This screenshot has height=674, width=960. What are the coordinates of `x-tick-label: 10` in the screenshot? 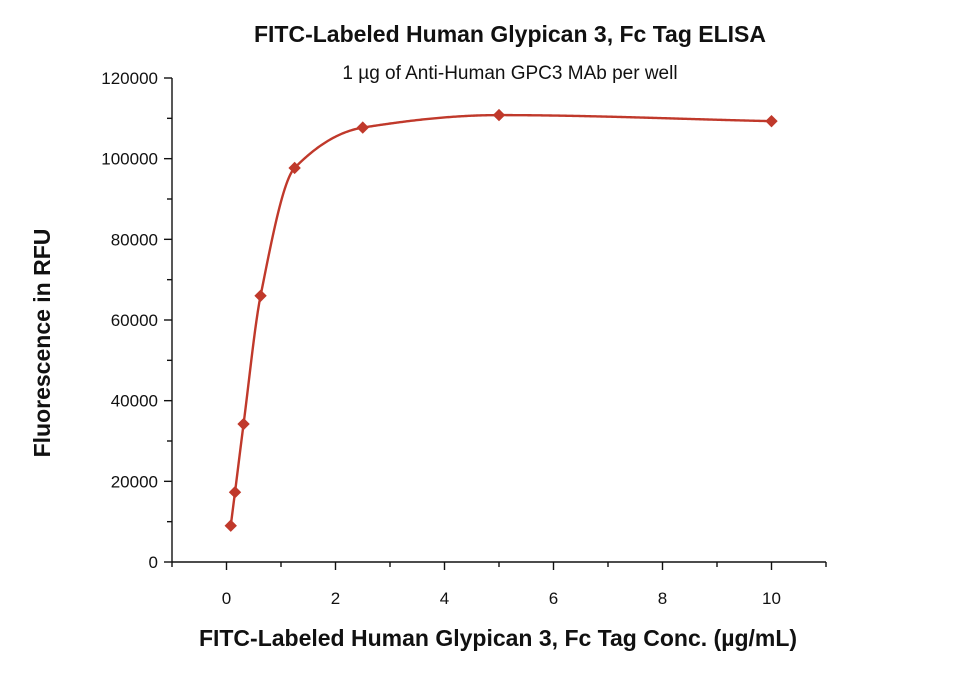 It's located at (771, 598).